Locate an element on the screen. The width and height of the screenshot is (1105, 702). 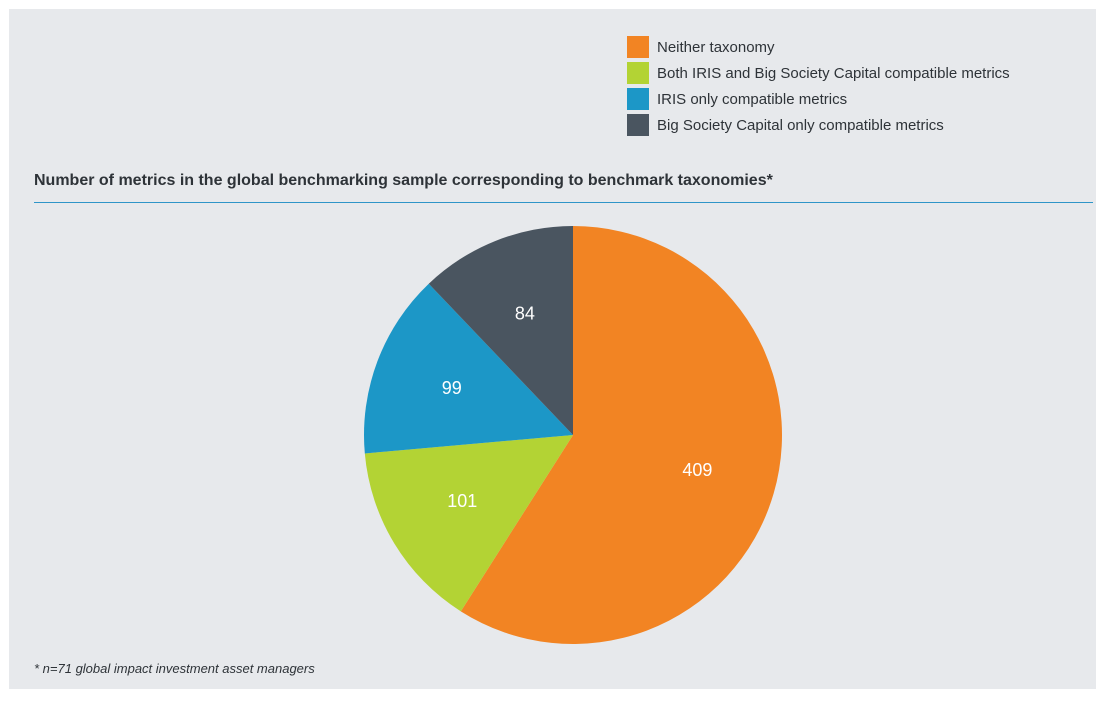
title-divider is located at coordinates (563, 202).